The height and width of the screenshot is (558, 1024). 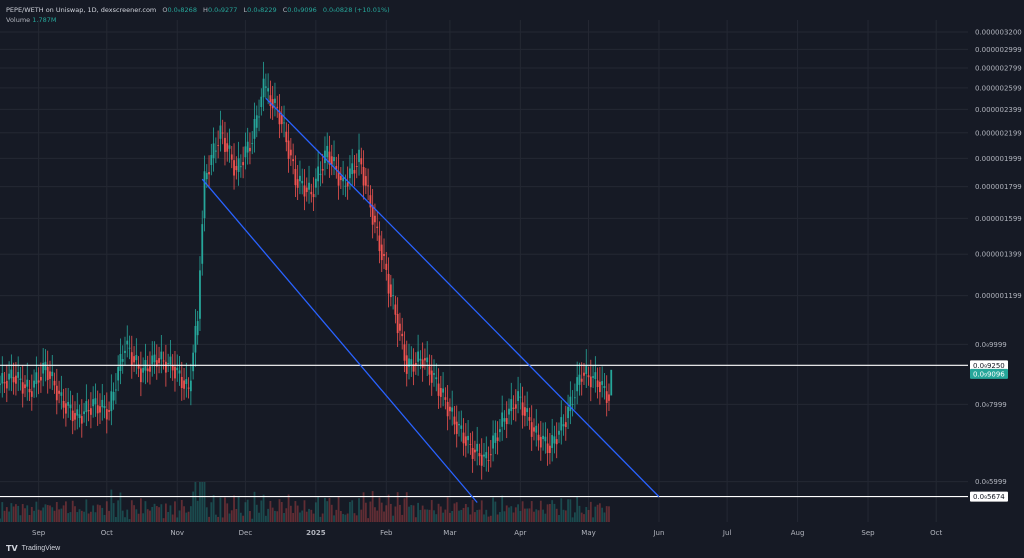 What do you see at coordinates (449, 533) in the screenshot?
I see `x-tick-label: Mar` at bounding box center [449, 533].